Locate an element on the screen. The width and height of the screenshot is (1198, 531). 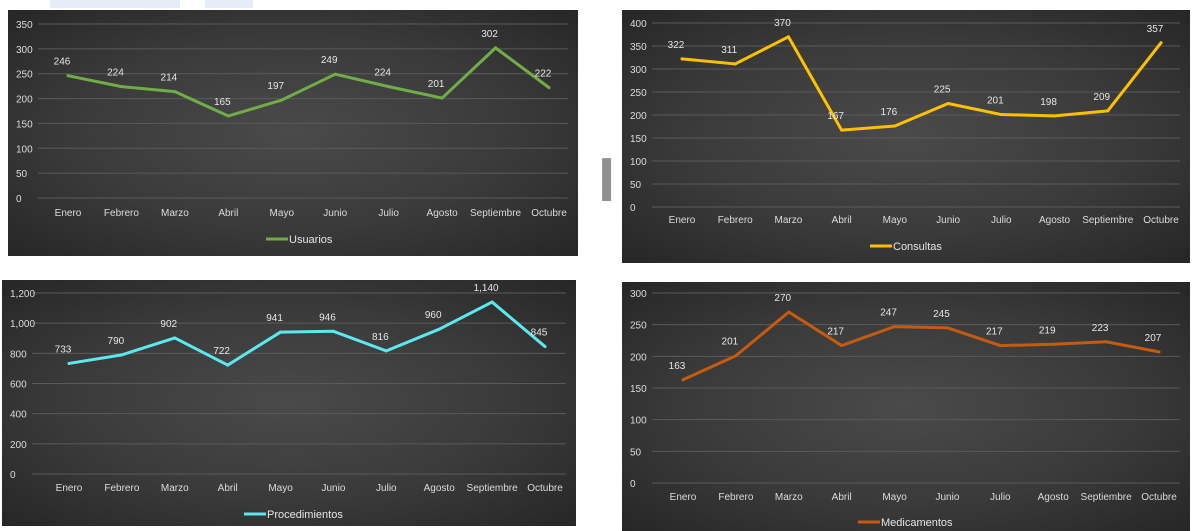
data-label: 163 is located at coordinates (677, 366).